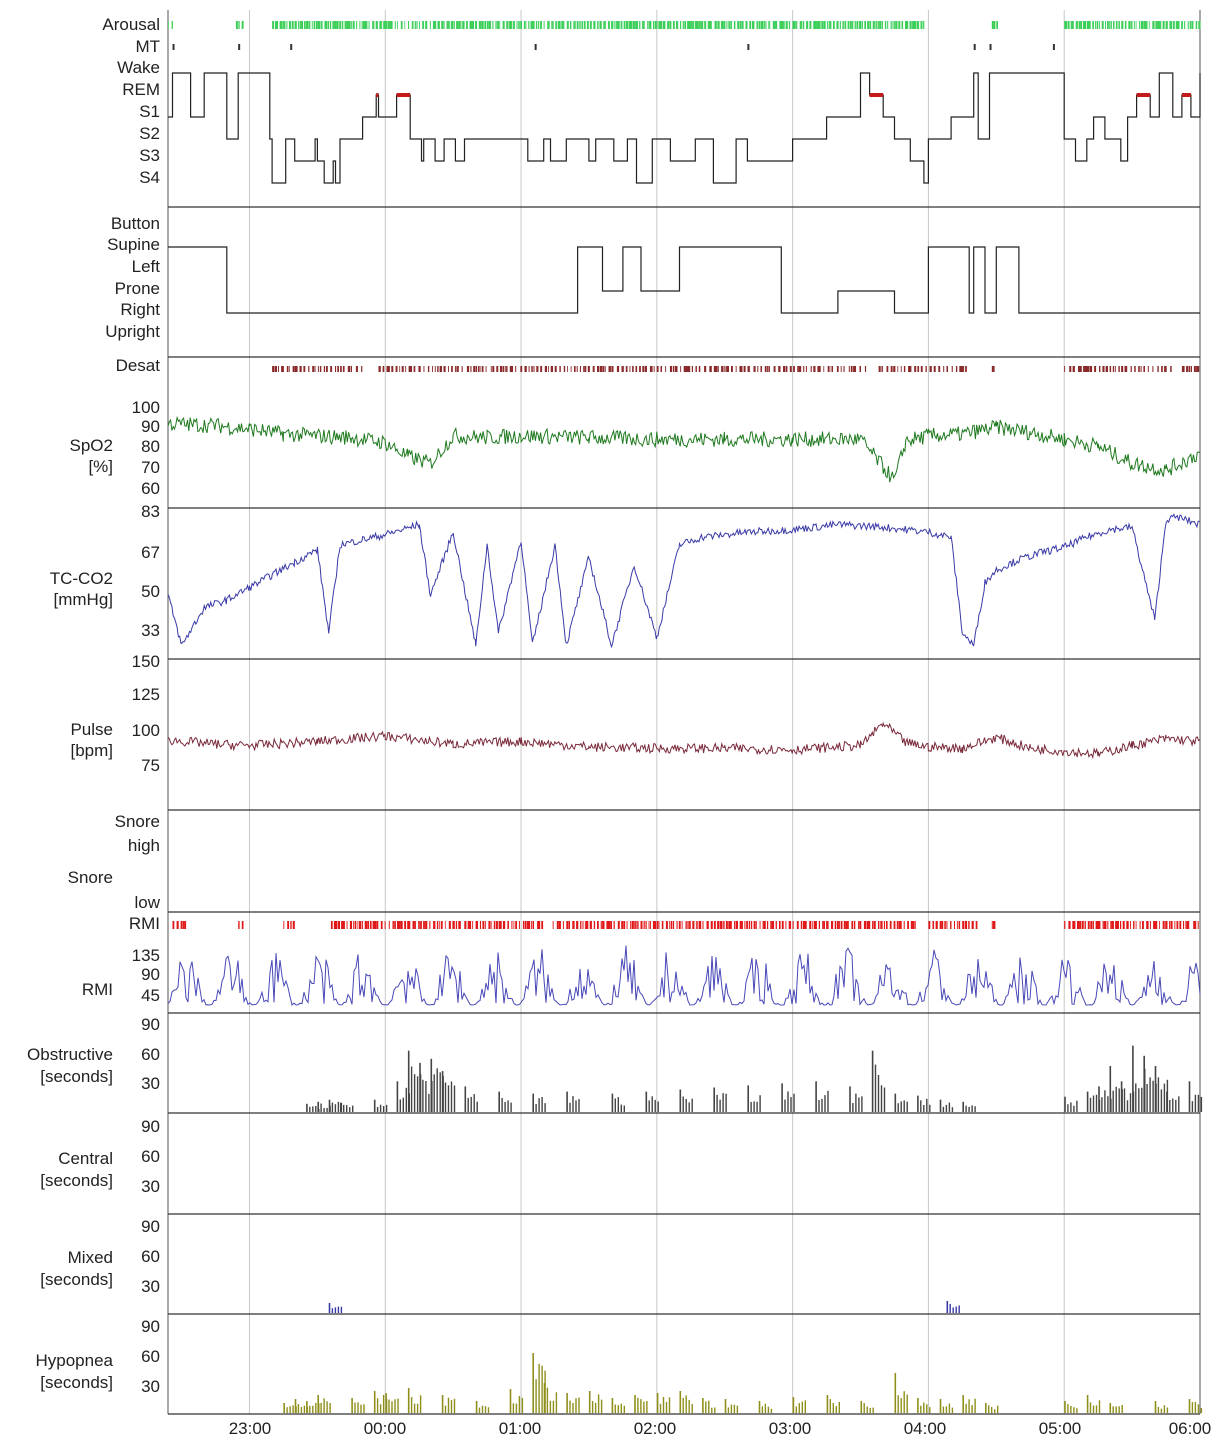  I want to click on hypopnea-label: Hypopnea, so click(74, 1360).